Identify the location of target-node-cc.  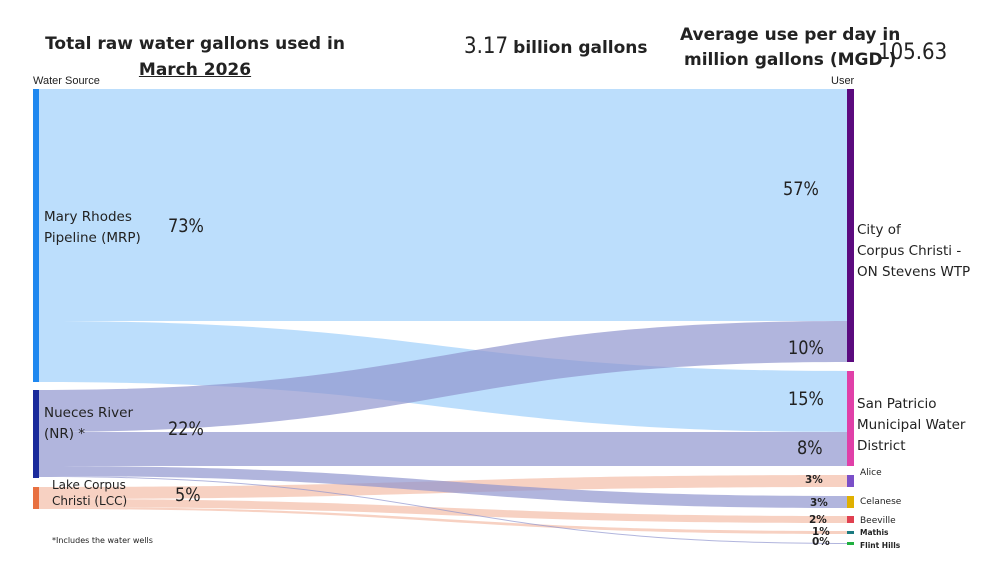
(850, 225).